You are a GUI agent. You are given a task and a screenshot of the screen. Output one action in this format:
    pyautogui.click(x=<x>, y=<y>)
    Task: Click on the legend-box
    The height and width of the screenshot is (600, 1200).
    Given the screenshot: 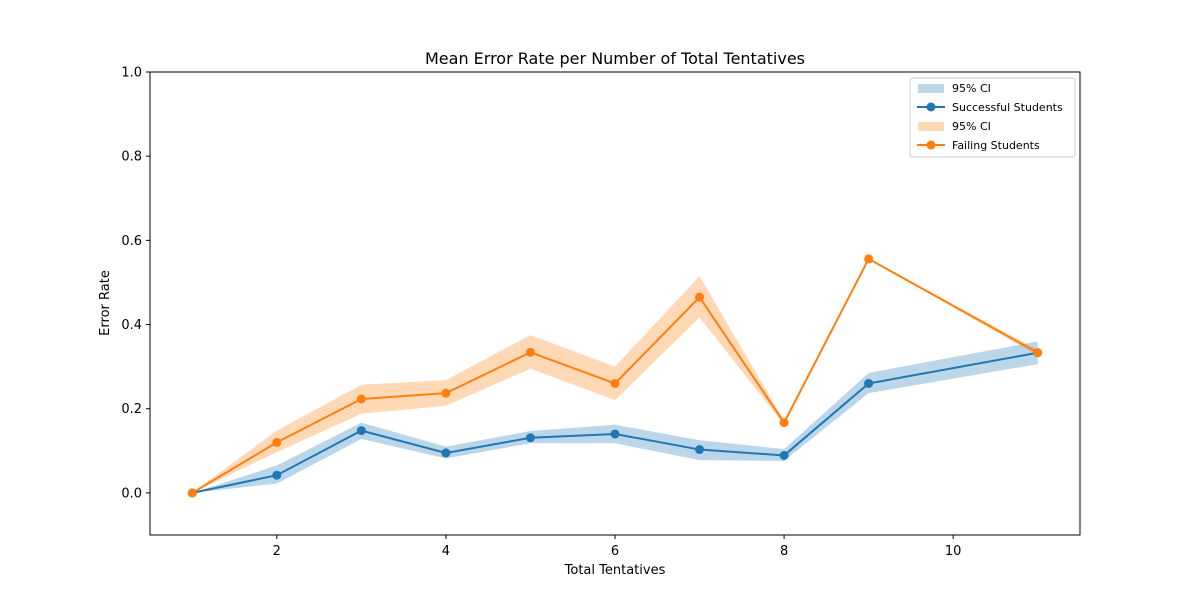 What is the action you would take?
    pyautogui.click(x=992, y=117)
    